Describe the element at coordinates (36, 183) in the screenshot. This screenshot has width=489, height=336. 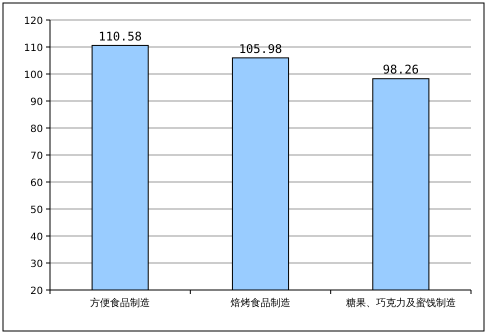
I see `y-tick-label: 60` at that location.